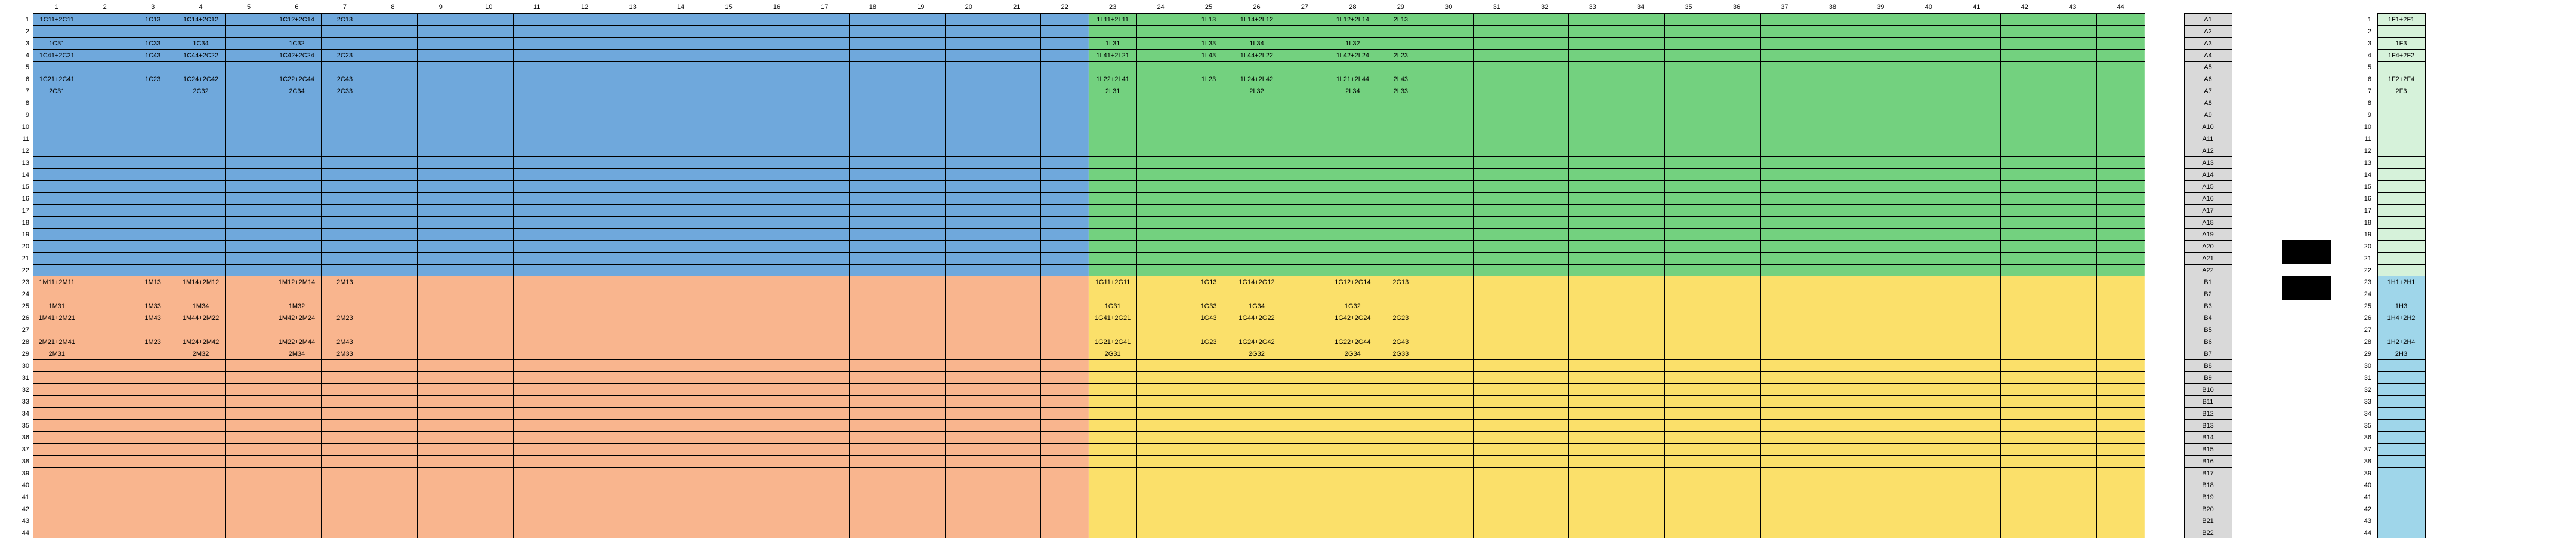  Describe the element at coordinates (345, 79) in the screenshot. I see `grid-cell-value: 2C43` at that location.